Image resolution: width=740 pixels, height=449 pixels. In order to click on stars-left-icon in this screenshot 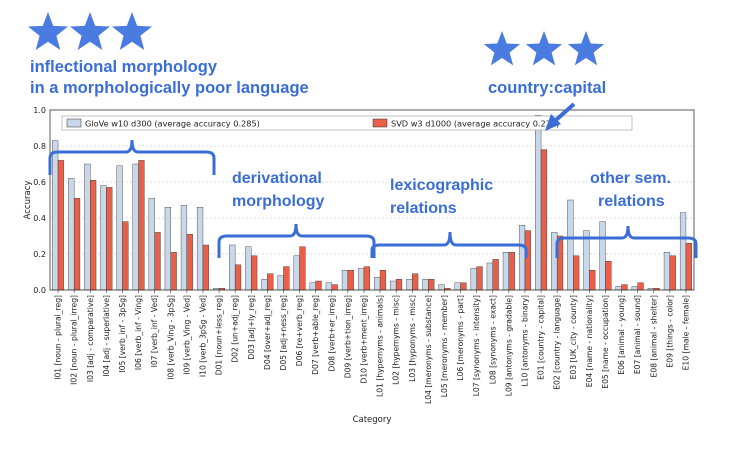, I will do `click(90, 31)`.